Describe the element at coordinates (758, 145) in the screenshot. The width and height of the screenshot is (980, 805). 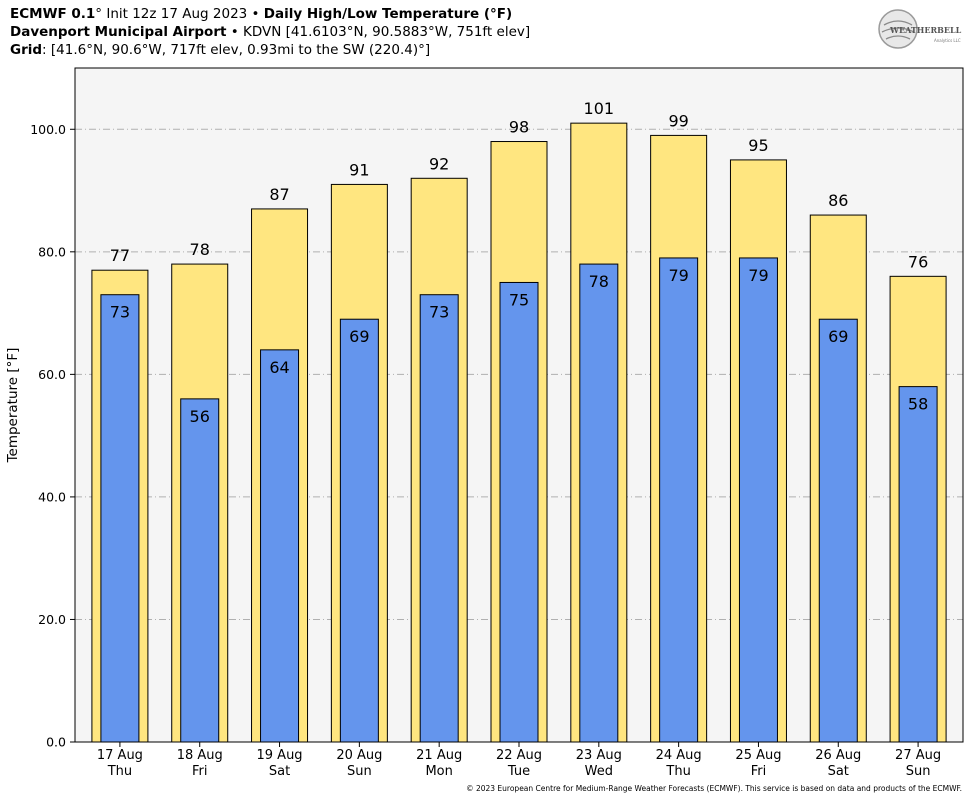
I see `high-value-label: 95` at that location.